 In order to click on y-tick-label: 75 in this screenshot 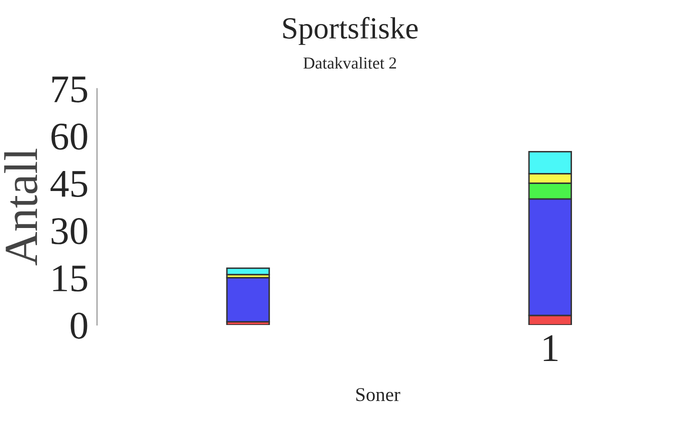, I will do `click(70, 89)`.